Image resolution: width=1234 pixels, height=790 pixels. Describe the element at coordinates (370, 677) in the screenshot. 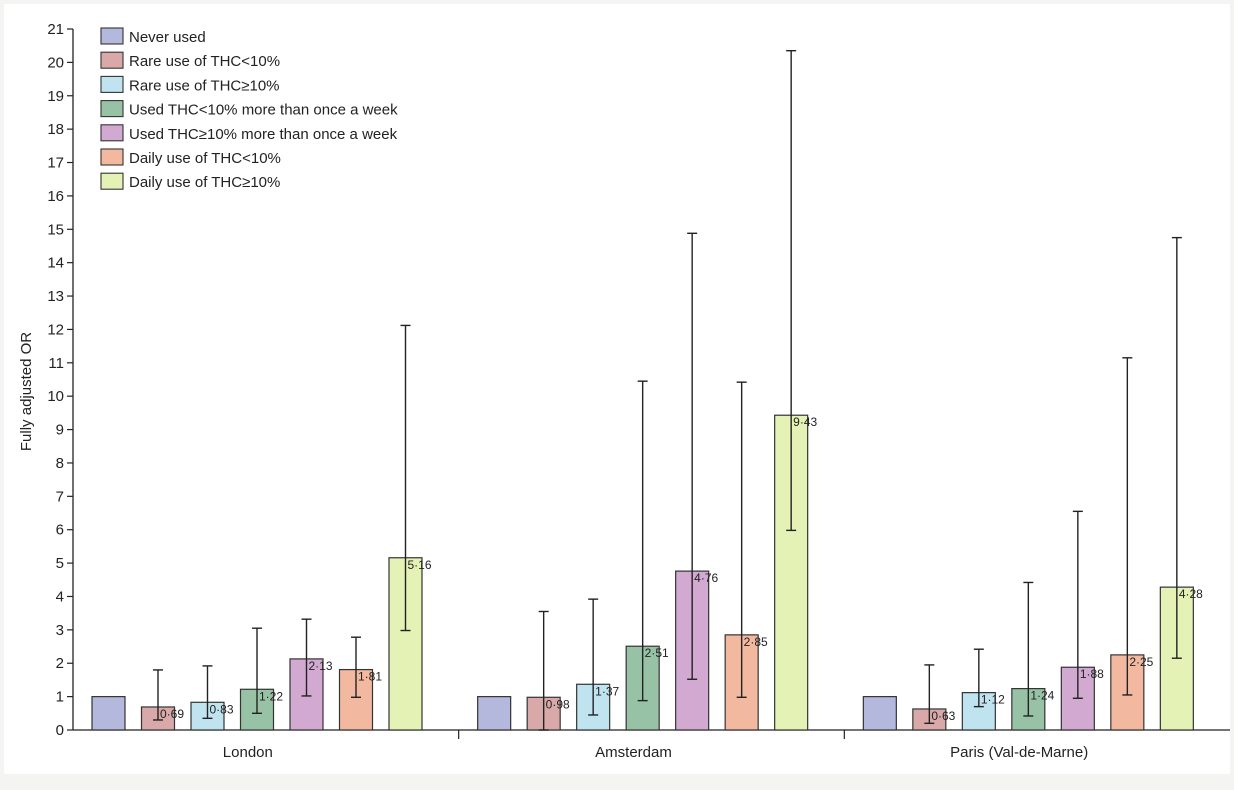

I see `data-label: 1·81` at that location.